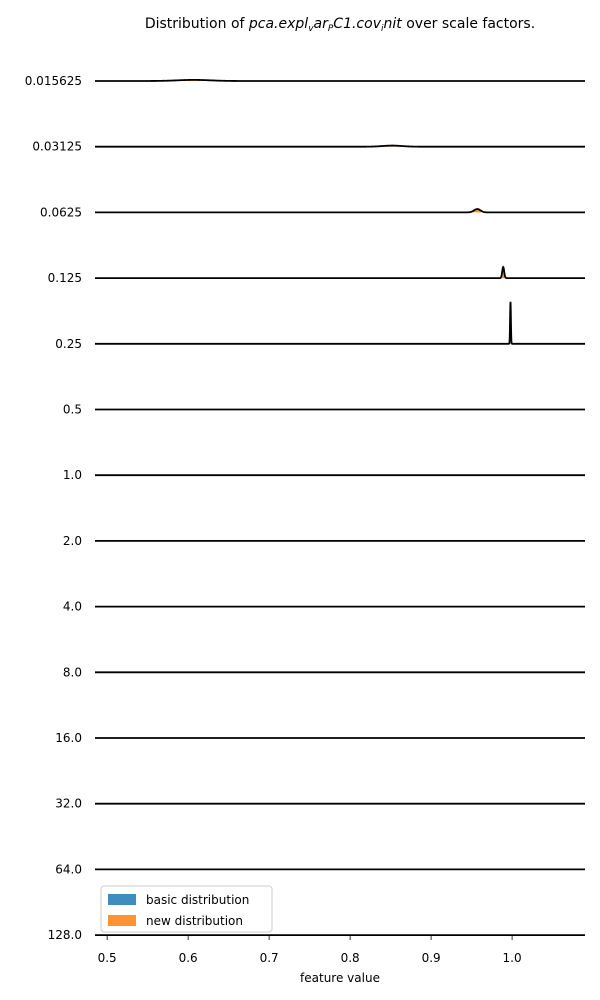 The height and width of the screenshot is (1000, 600). What do you see at coordinates (72, 475) in the screenshot?
I see `row-label: 1.0` at bounding box center [72, 475].